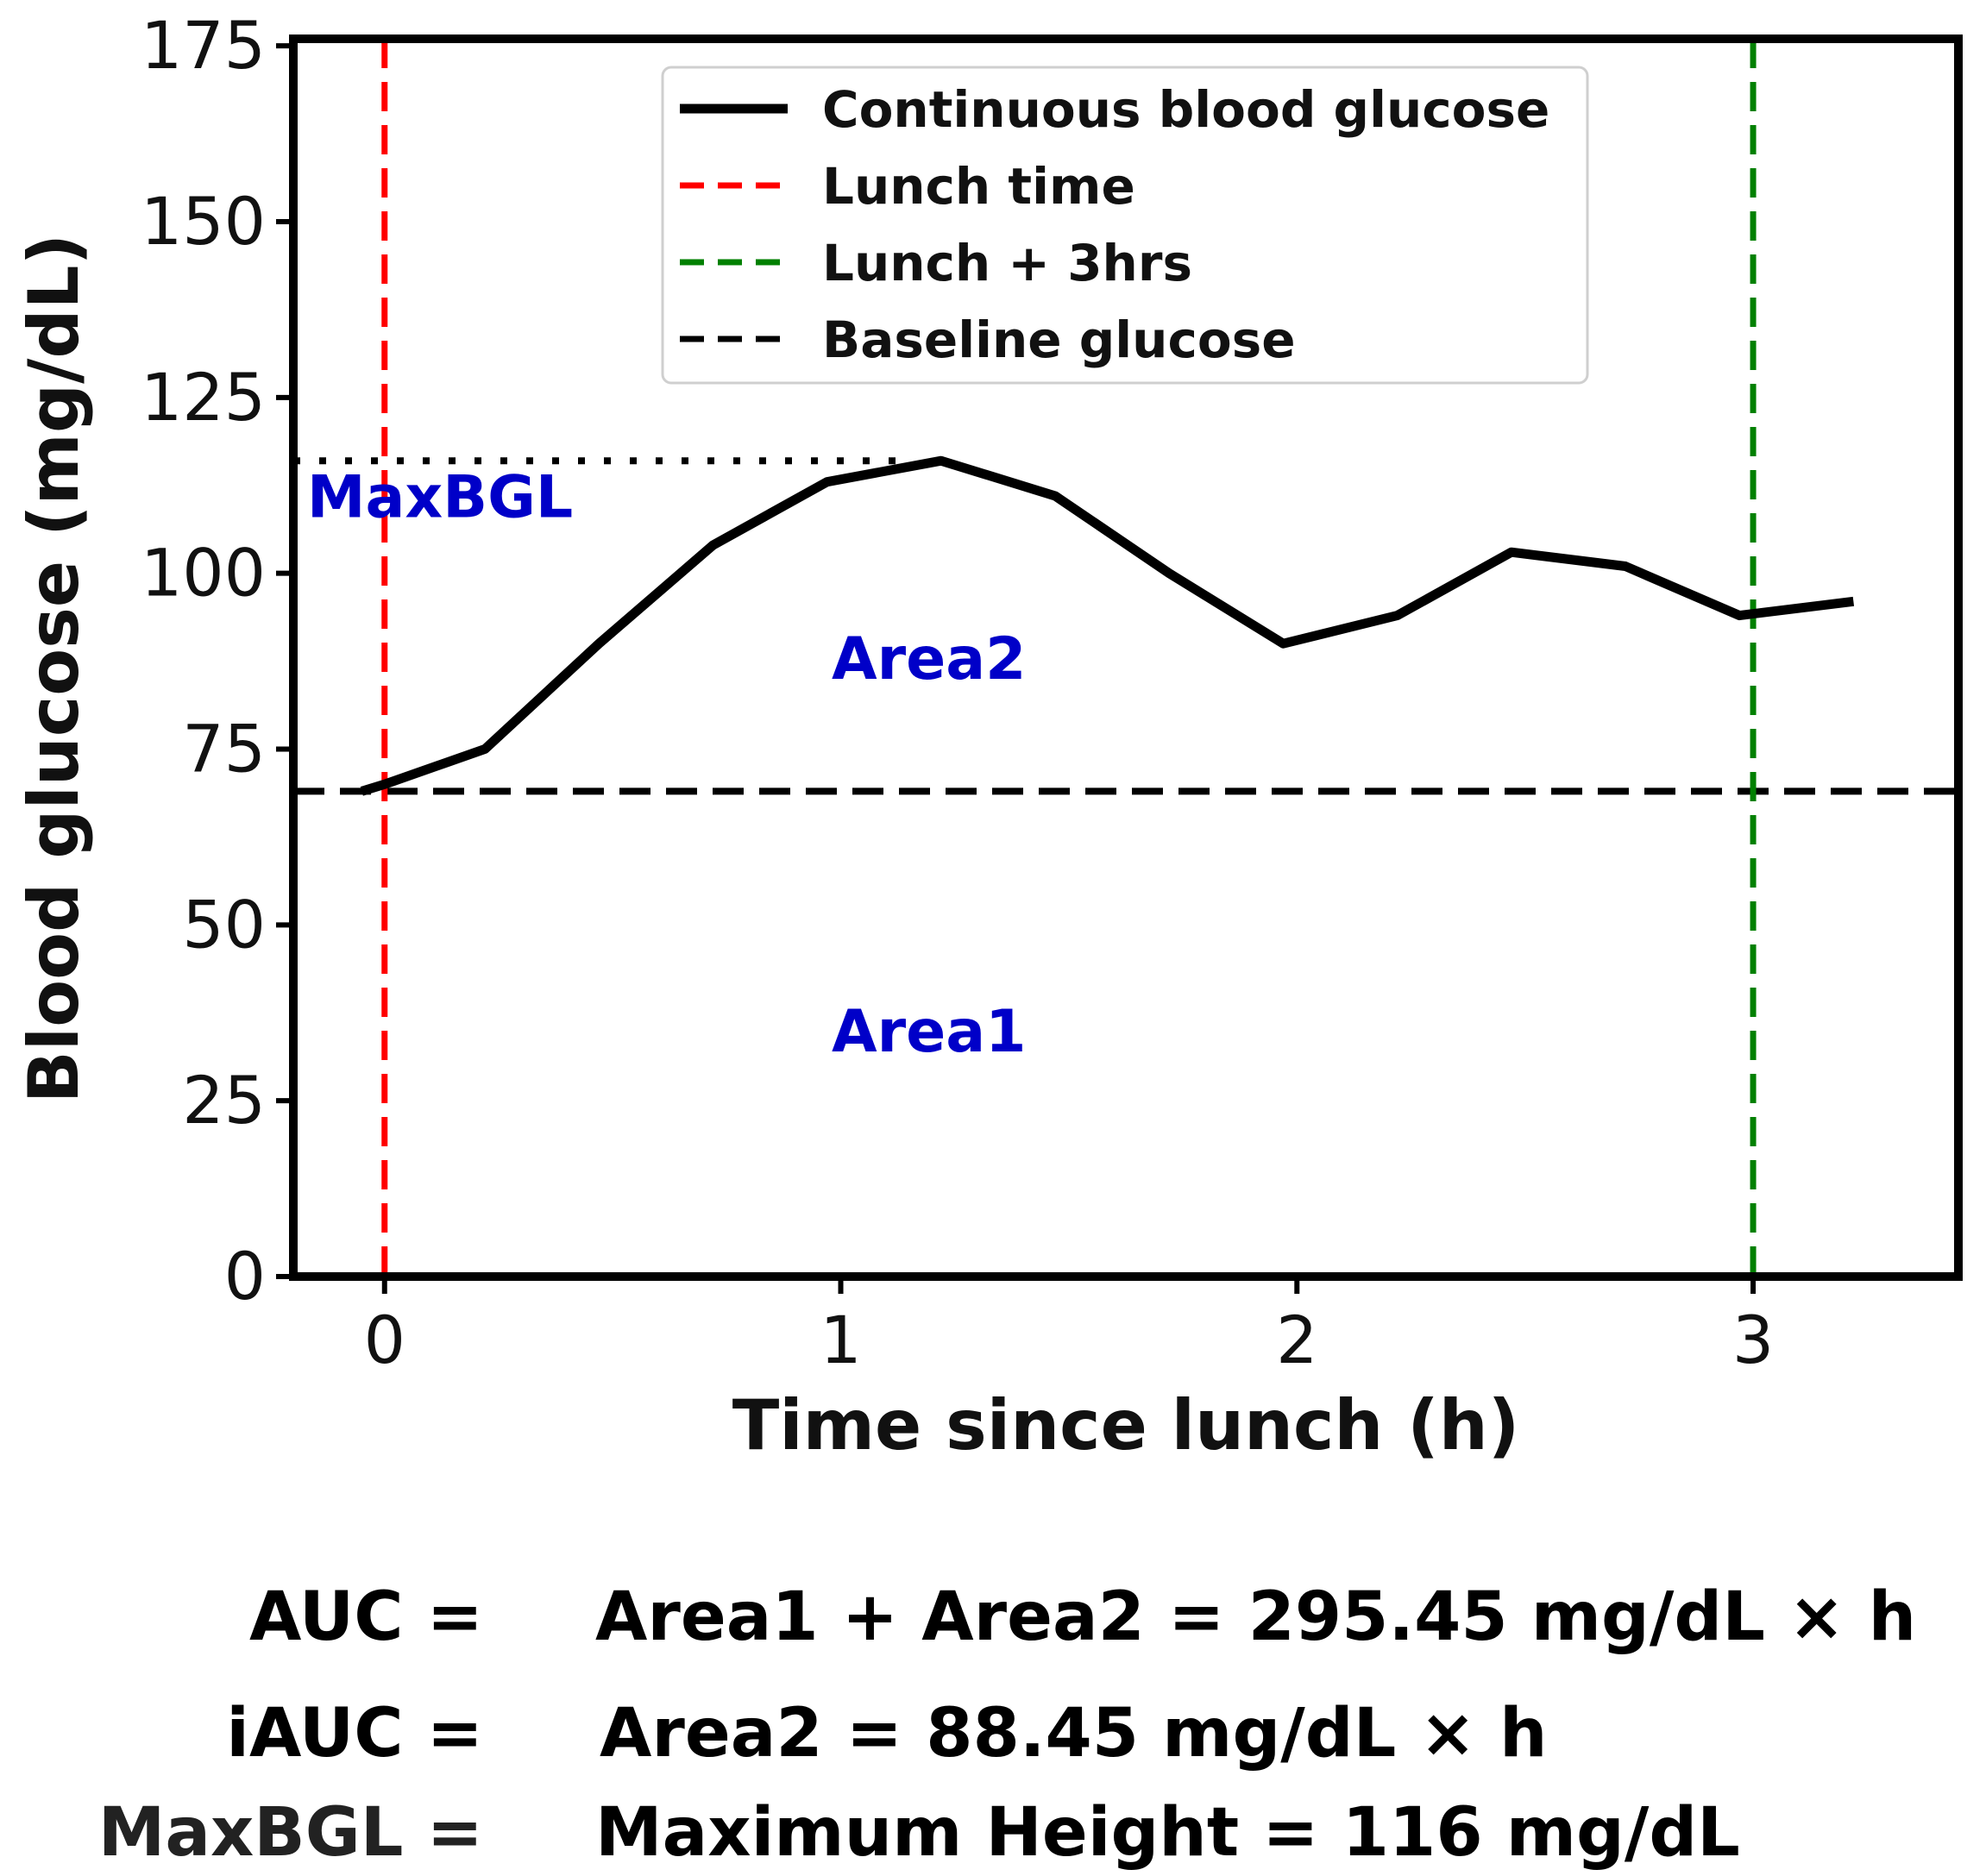 This screenshot has width=1986, height=1876. Describe the element at coordinates (1007, 263) in the screenshot. I see `legend-label: Lunch + 3hrs` at that location.